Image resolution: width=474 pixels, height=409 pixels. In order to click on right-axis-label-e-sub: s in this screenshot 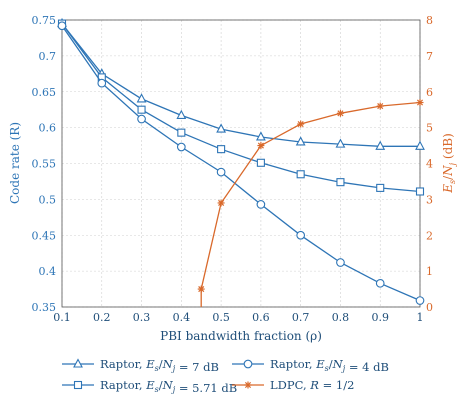, I will do `click(452, 182)`.